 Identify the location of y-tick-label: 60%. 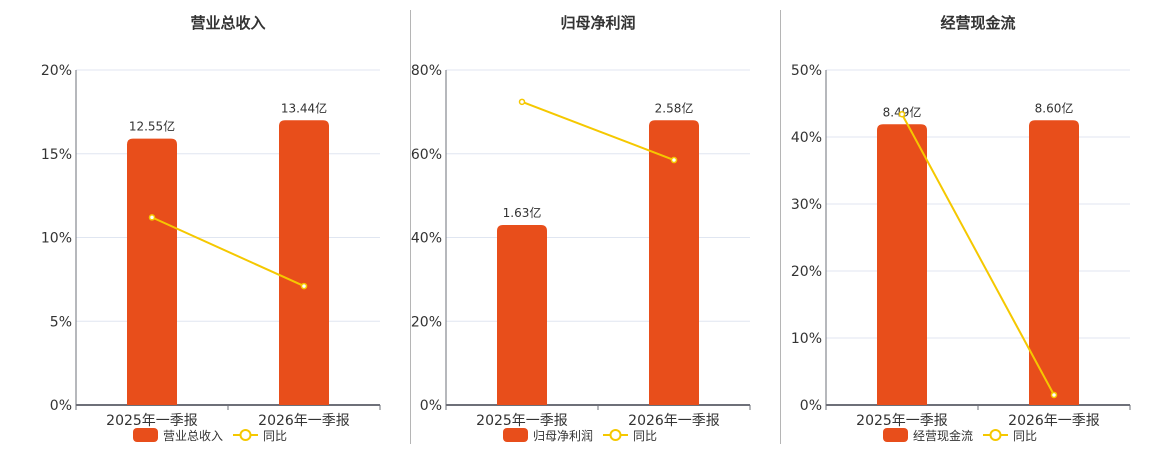
(426, 155).